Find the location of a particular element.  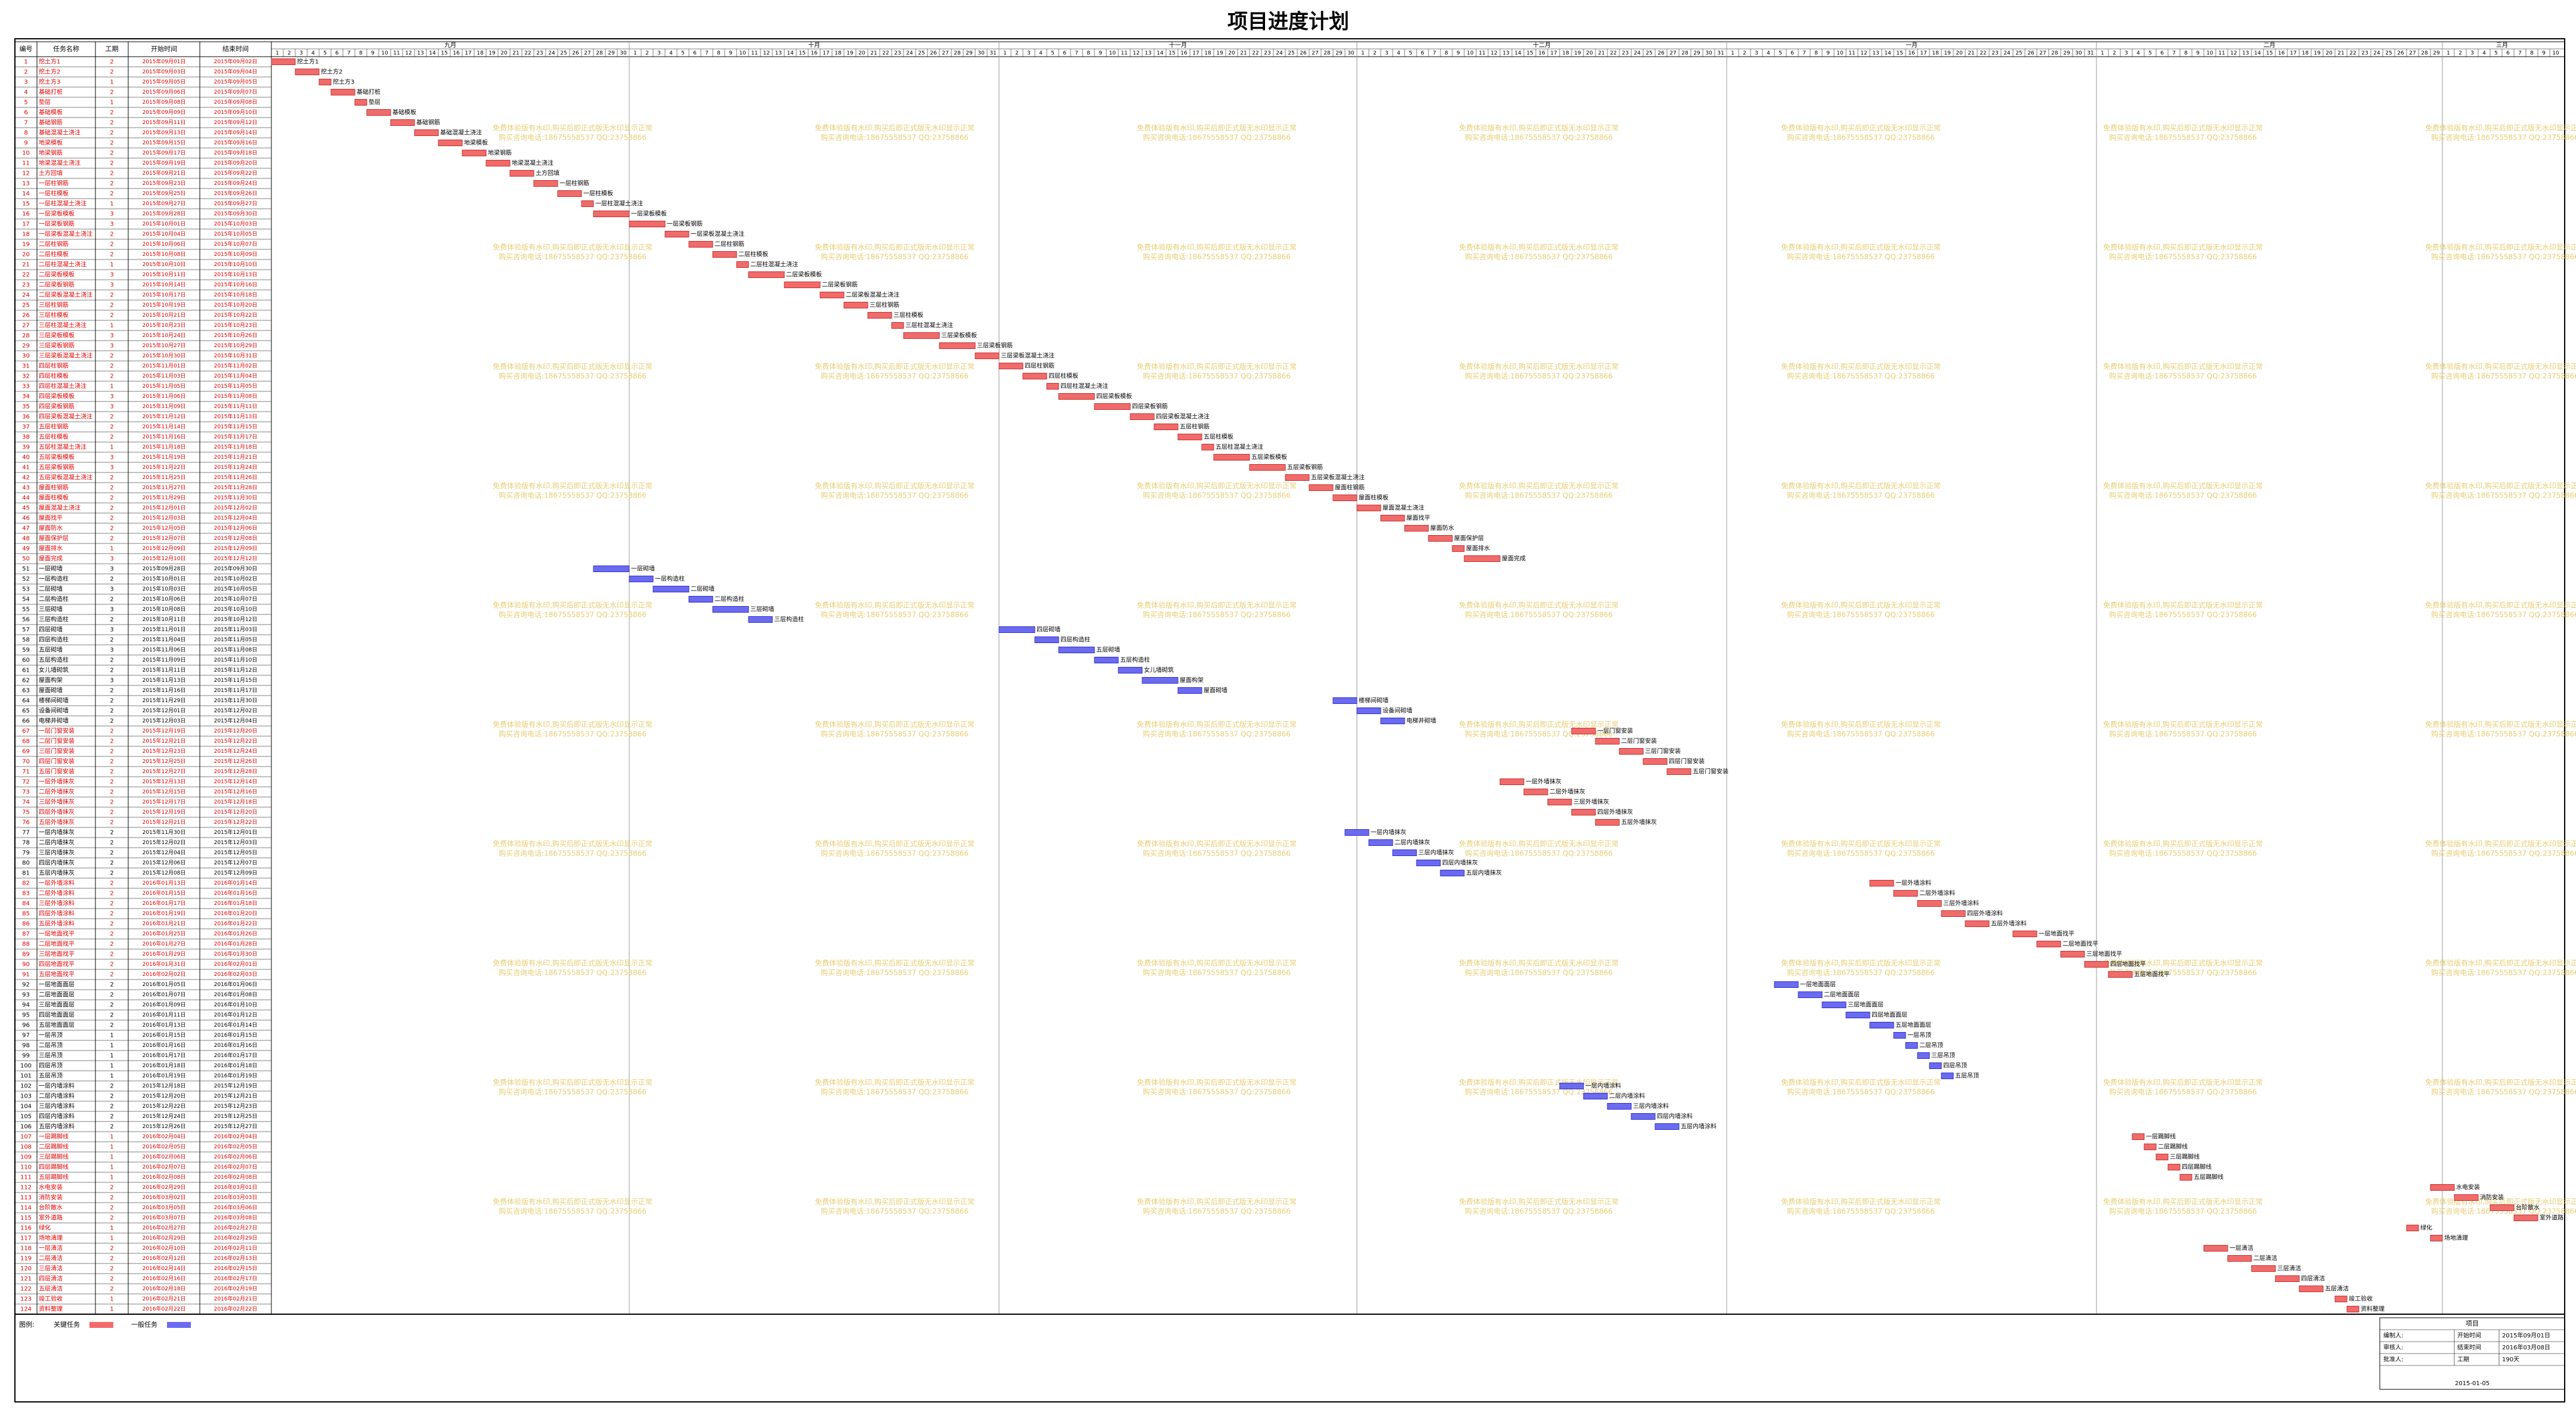

day-label: 5 is located at coordinates (1052, 54).